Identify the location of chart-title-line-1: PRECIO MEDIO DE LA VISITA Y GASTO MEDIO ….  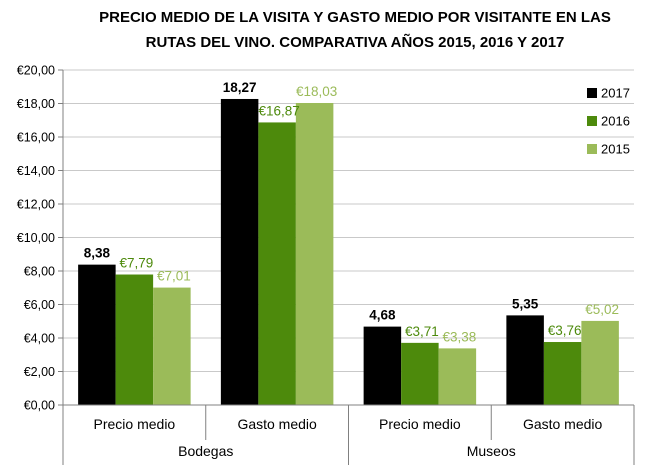
(355, 17).